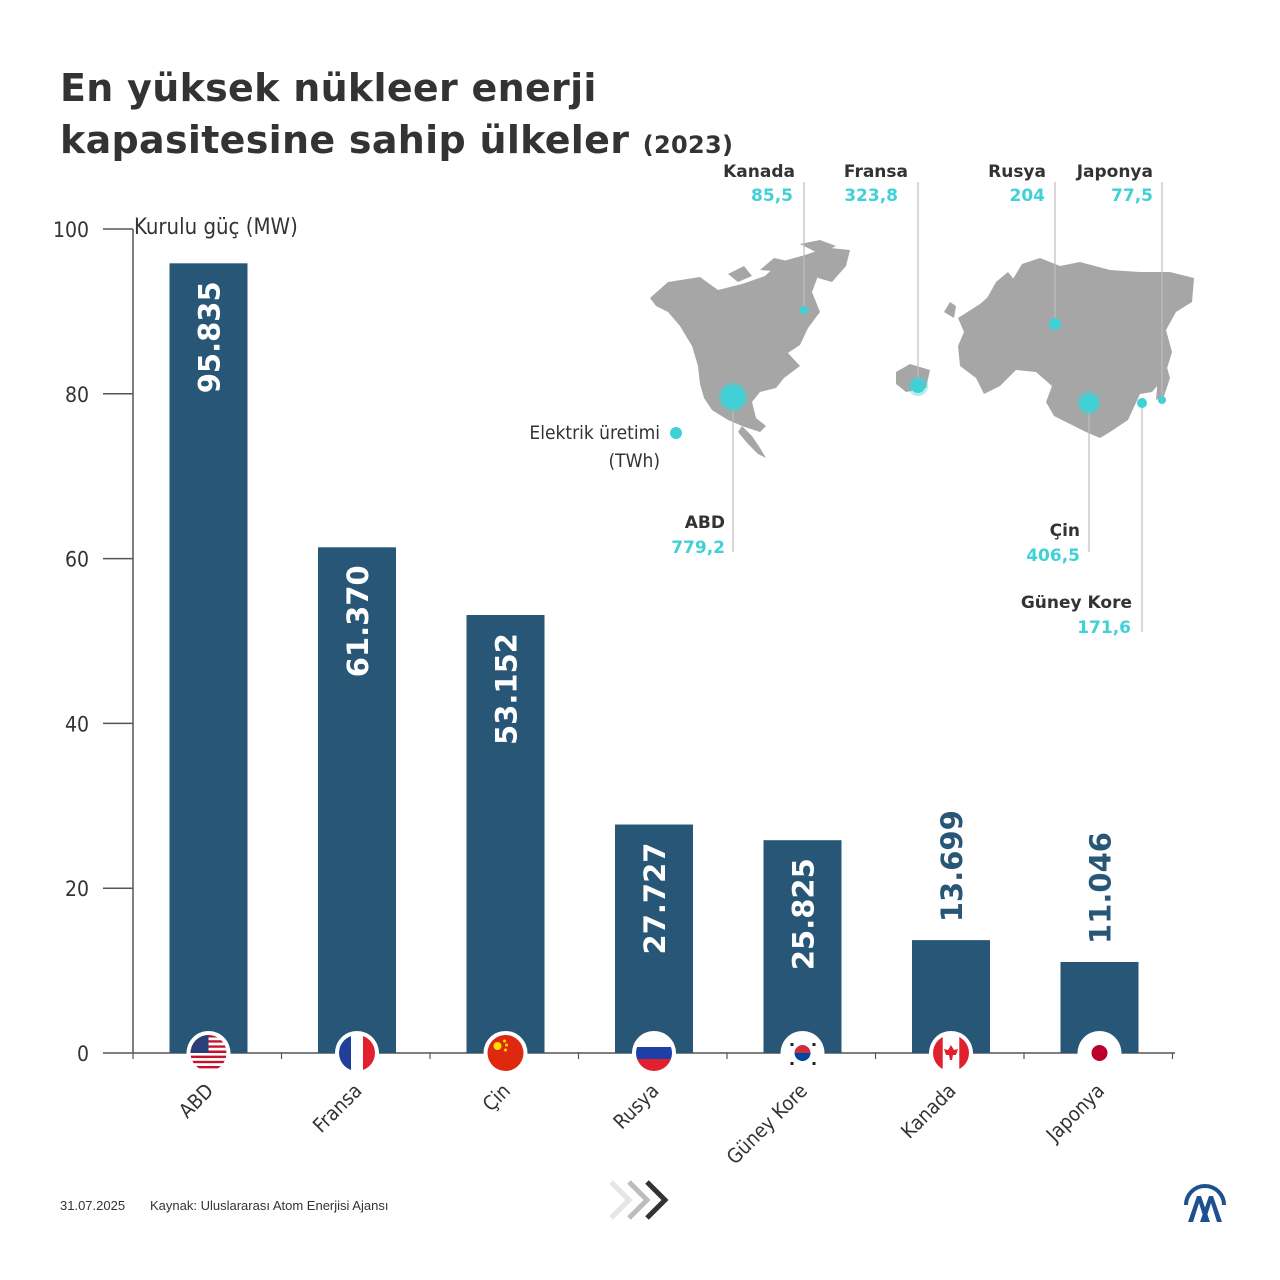 The height and width of the screenshot is (1280, 1280). What do you see at coordinates (1028, 196) in the screenshot?
I see `callout-value-rusya: 204` at bounding box center [1028, 196].